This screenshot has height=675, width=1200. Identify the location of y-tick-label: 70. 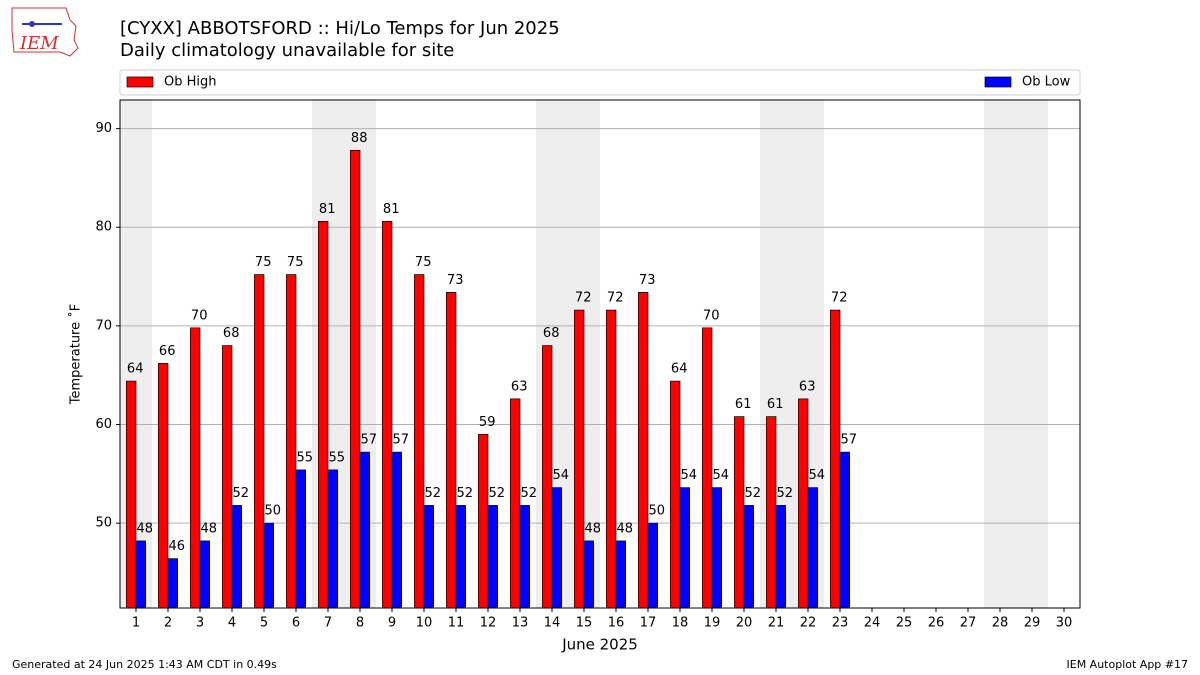
(103, 325).